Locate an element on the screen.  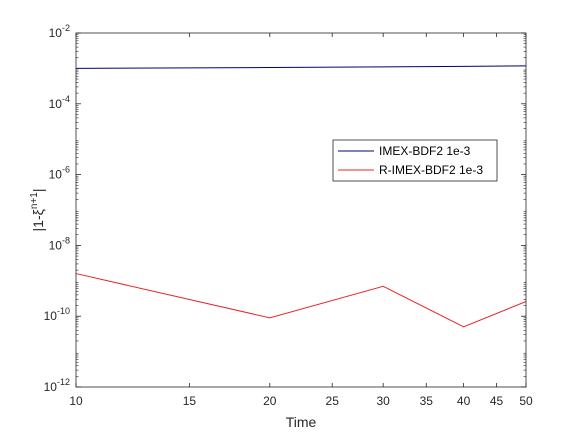
legend-label-imex-bdf2: IMEX-BDF2 1e-3 is located at coordinates (425, 151).